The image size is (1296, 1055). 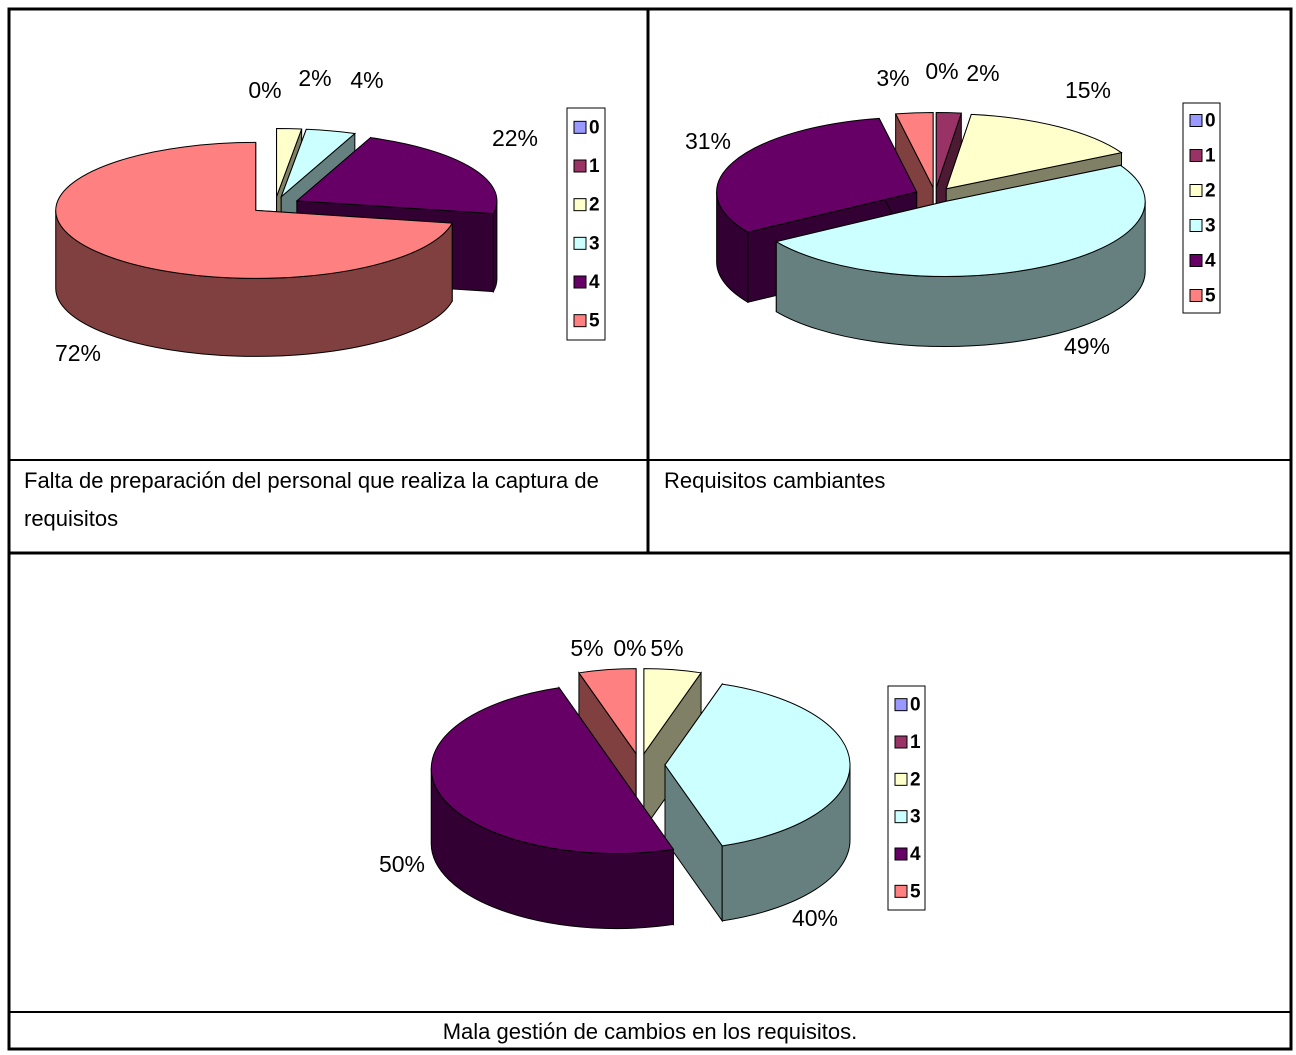 What do you see at coordinates (78, 353) in the screenshot?
I see `data-label: 72%` at bounding box center [78, 353].